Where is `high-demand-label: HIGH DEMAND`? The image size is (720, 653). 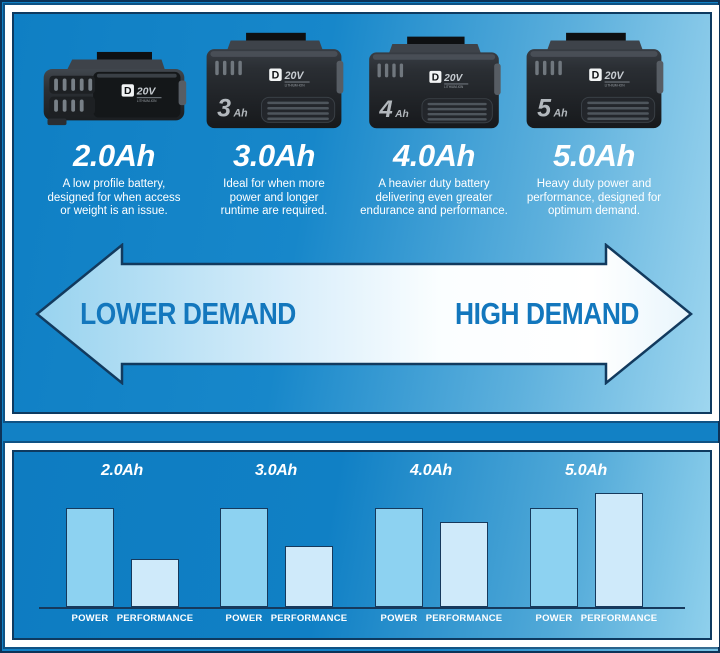 high-demand-label: HIGH DEMAND is located at coordinates (547, 314).